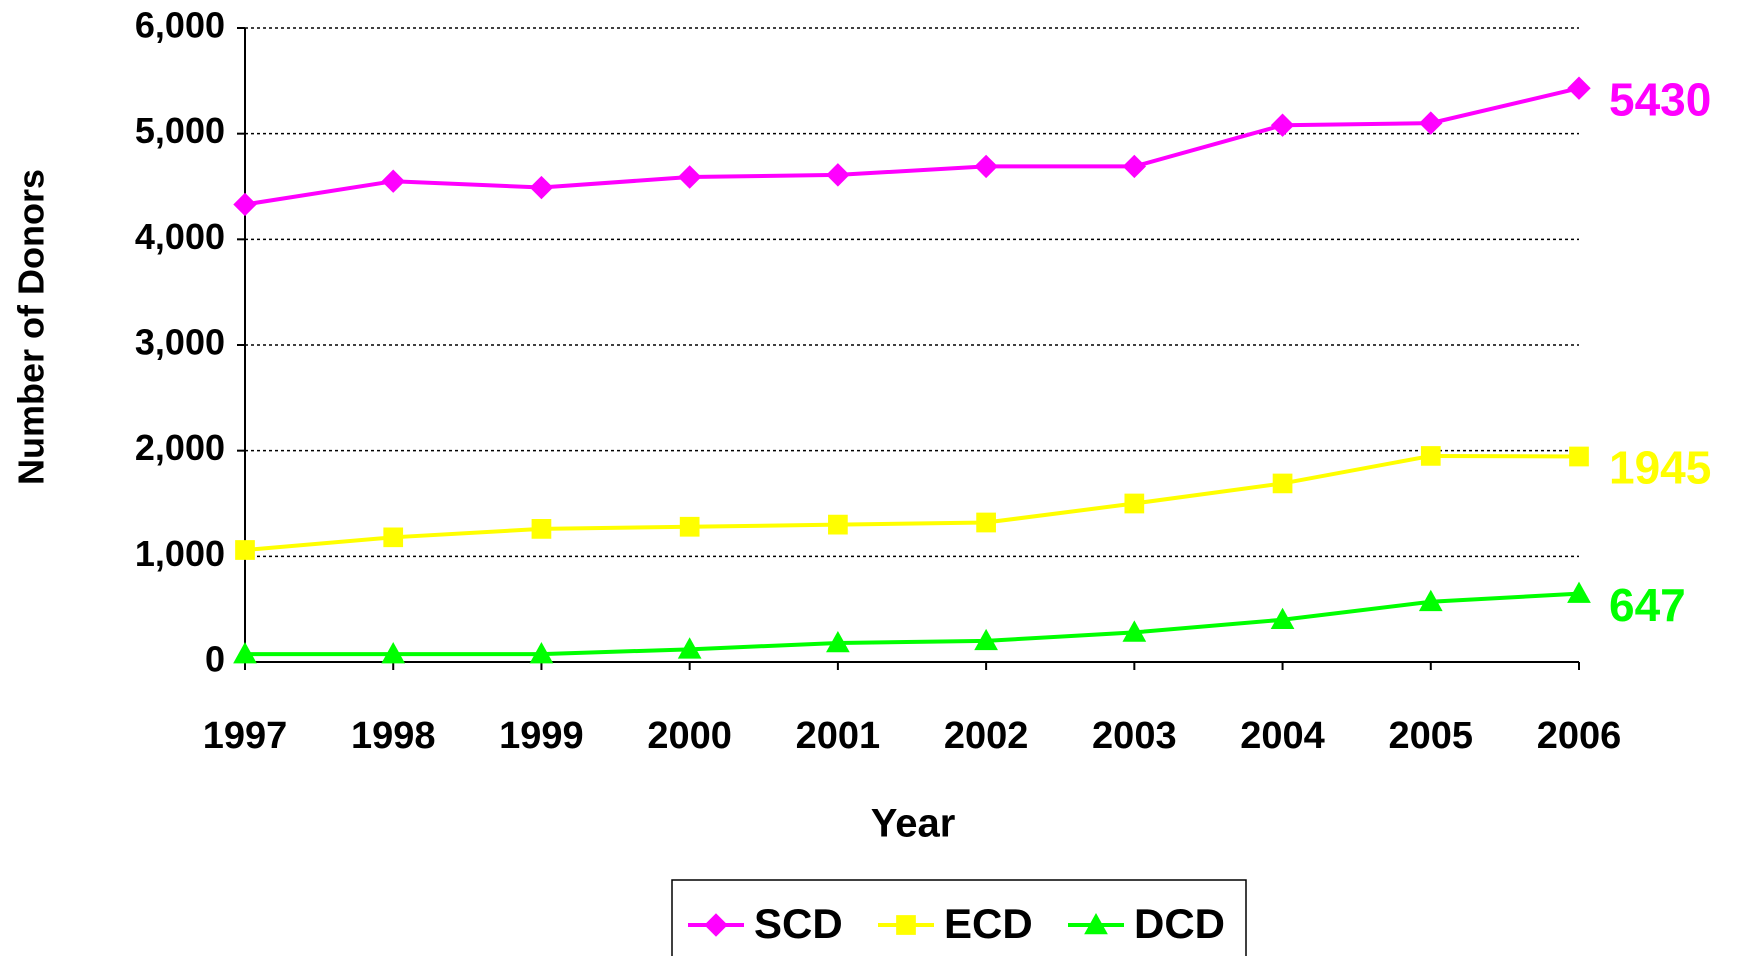 The image size is (1750, 956). Describe the element at coordinates (986, 736) in the screenshot. I see `x-tick-label: 2002` at that location.